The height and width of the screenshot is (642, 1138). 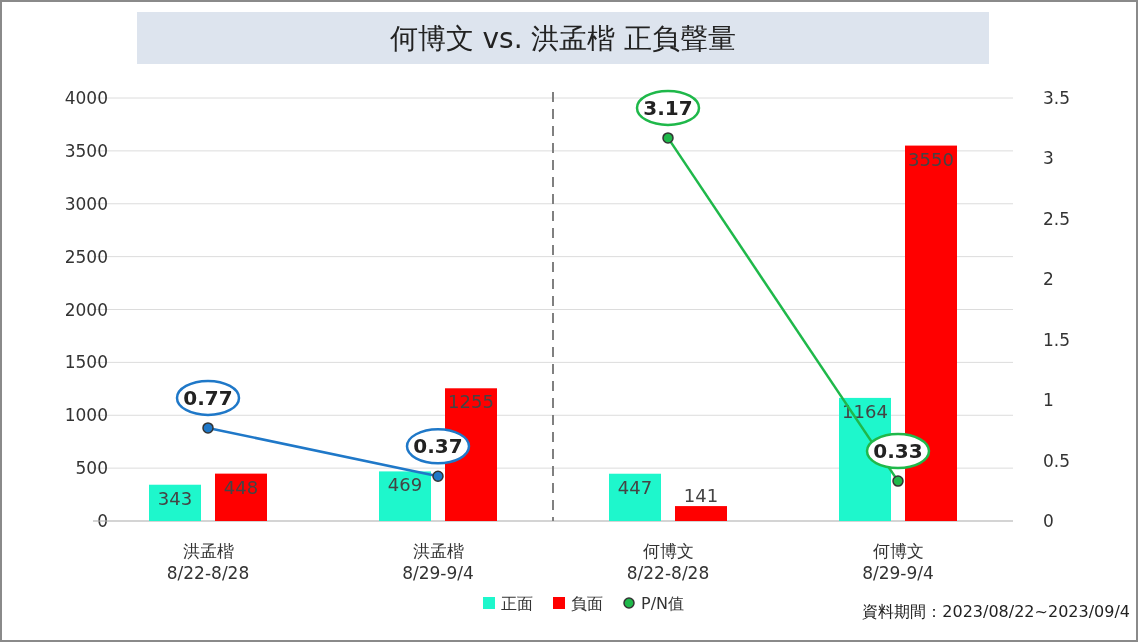 What do you see at coordinates (1057, 339) in the screenshot?
I see `y2-tick-label: 1.5` at bounding box center [1057, 339].